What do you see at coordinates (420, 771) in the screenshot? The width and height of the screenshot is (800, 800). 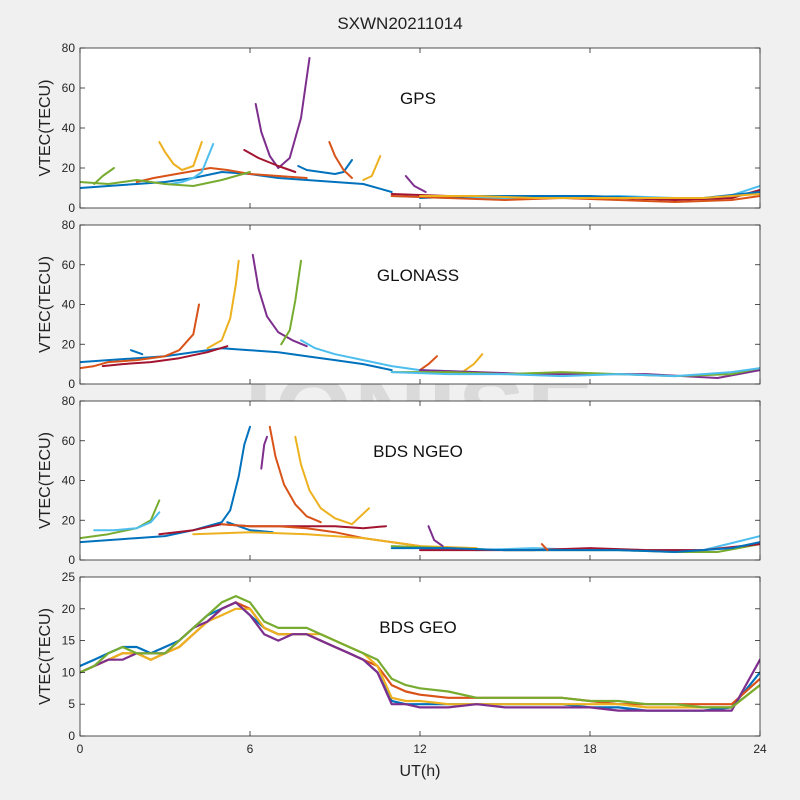 I see `x-axis-label: UT(h)` at bounding box center [420, 771].